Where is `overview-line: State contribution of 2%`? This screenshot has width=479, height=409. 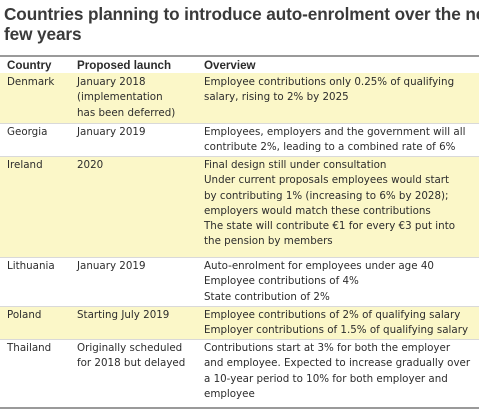
overview-line: State contribution of 2% is located at coordinates (267, 296).